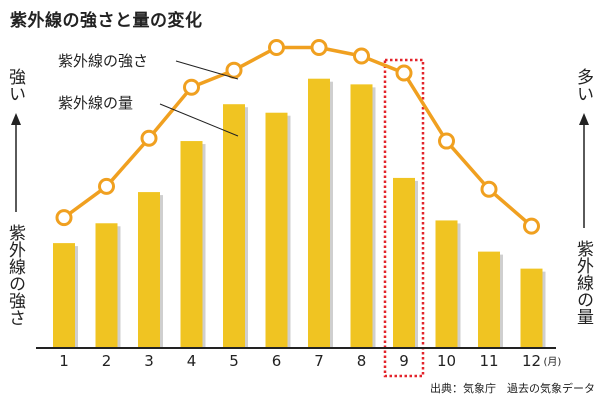  Describe the element at coordinates (149, 361) in the screenshot. I see `x-tick-3: 3` at that location.